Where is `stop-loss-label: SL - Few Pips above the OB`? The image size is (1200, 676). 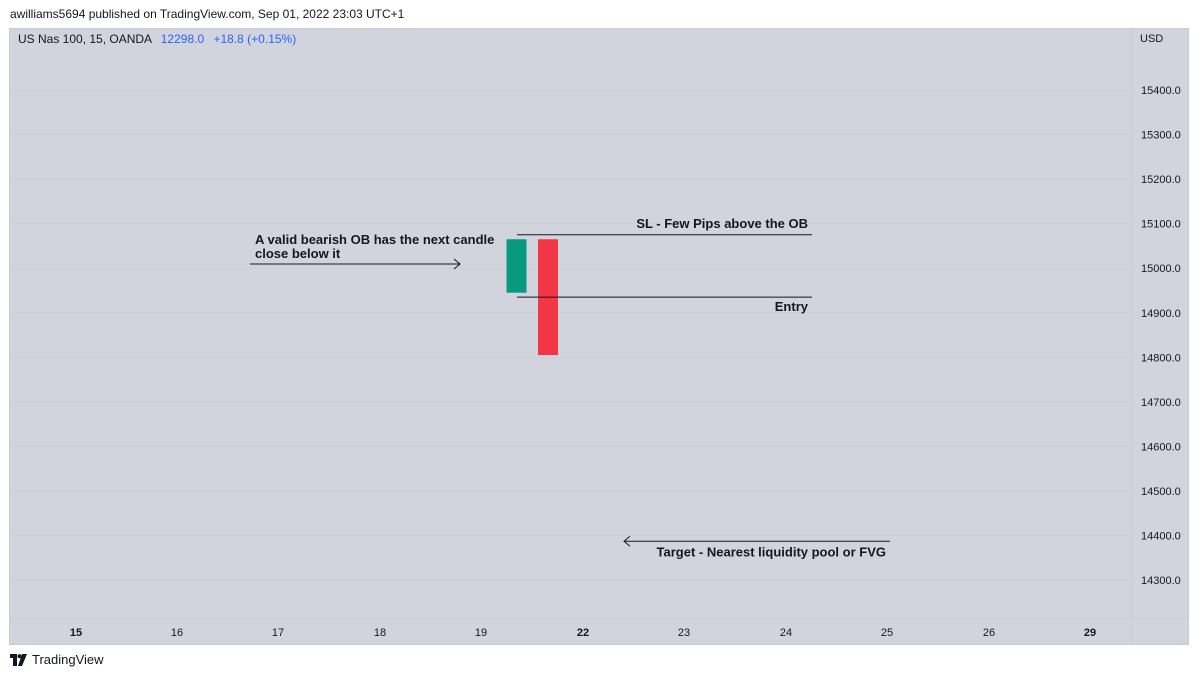
stop-loss-label: SL - Few Pips above the OB is located at coordinates (722, 223).